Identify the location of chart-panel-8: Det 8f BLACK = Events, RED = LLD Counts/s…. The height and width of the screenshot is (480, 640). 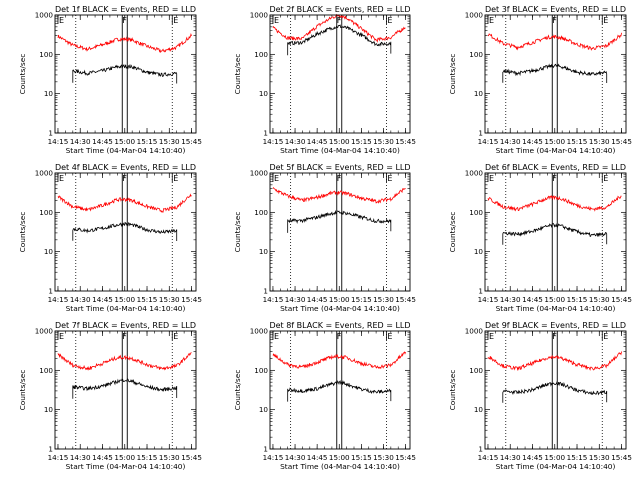
(324, 396).